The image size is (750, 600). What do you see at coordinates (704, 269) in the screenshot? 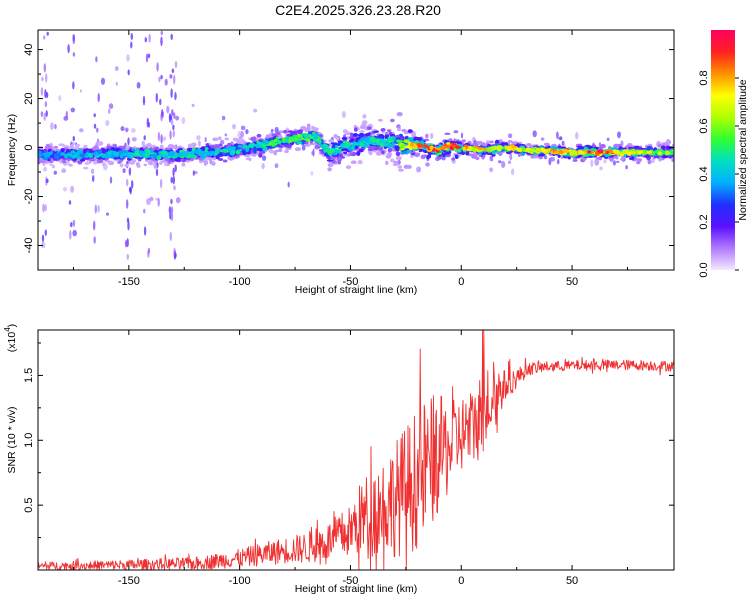
I see `colorbar-tick-label: 0.0` at bounding box center [704, 269].